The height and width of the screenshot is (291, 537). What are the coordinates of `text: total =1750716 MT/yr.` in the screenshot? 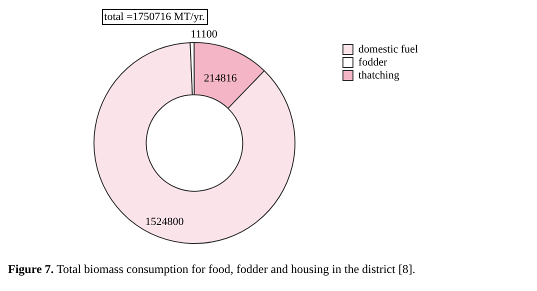 It's located at (155, 16).